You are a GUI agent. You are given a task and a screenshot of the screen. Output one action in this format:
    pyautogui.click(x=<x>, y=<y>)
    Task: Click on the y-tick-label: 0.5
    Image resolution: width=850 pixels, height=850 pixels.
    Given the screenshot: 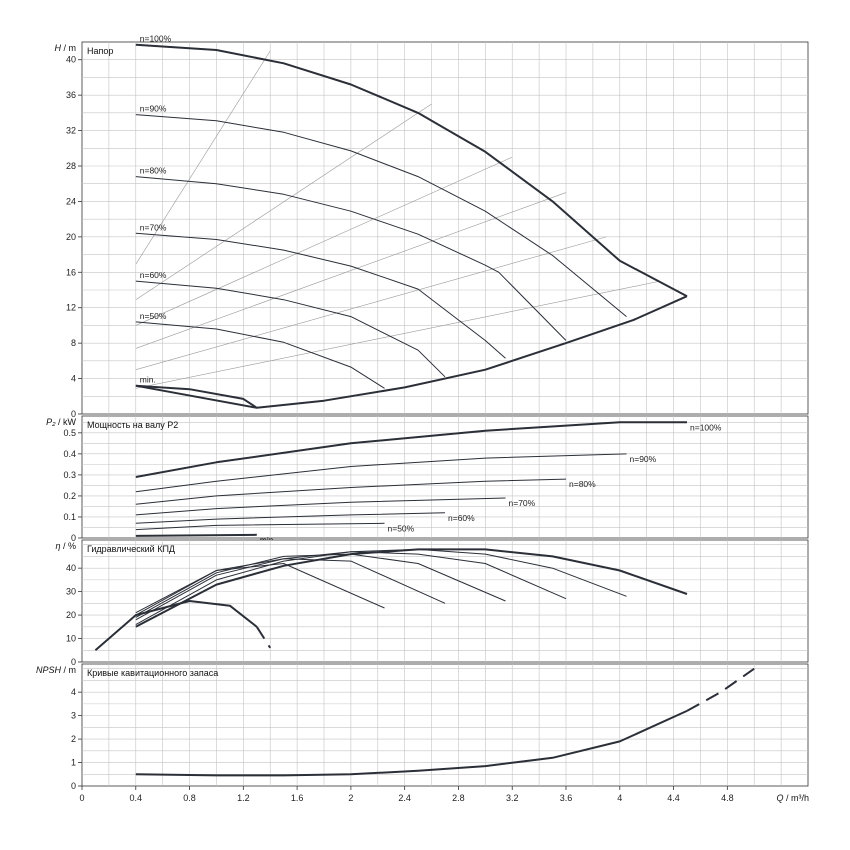 What is the action you would take?
    pyautogui.click(x=69, y=433)
    